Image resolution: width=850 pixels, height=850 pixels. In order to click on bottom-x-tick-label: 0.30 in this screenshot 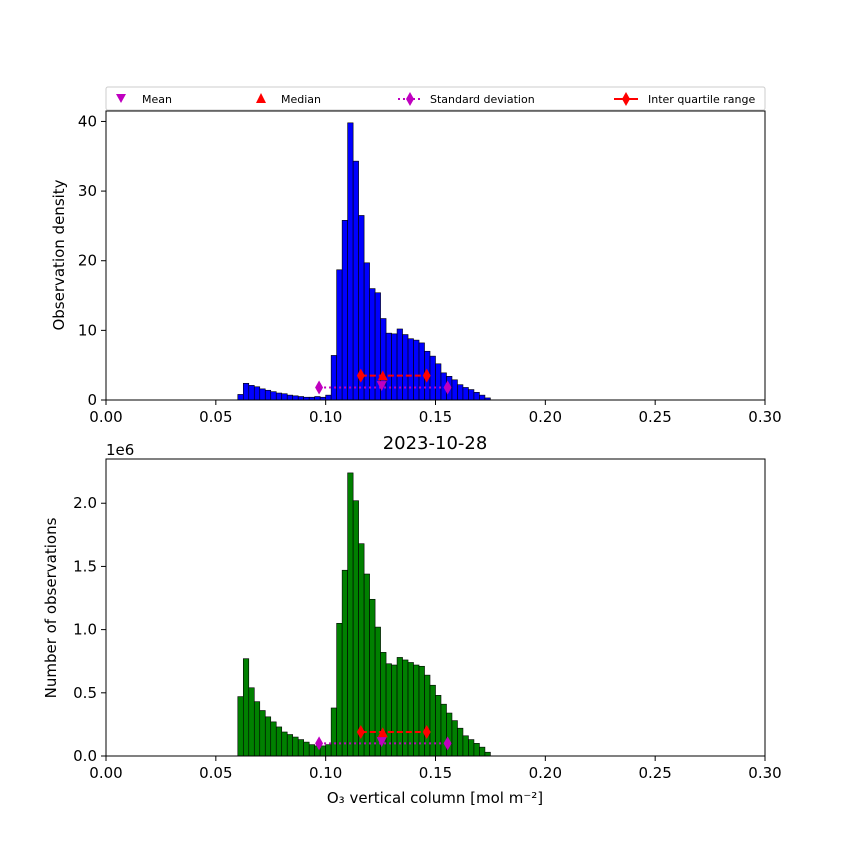, I will do `click(764, 773)`.